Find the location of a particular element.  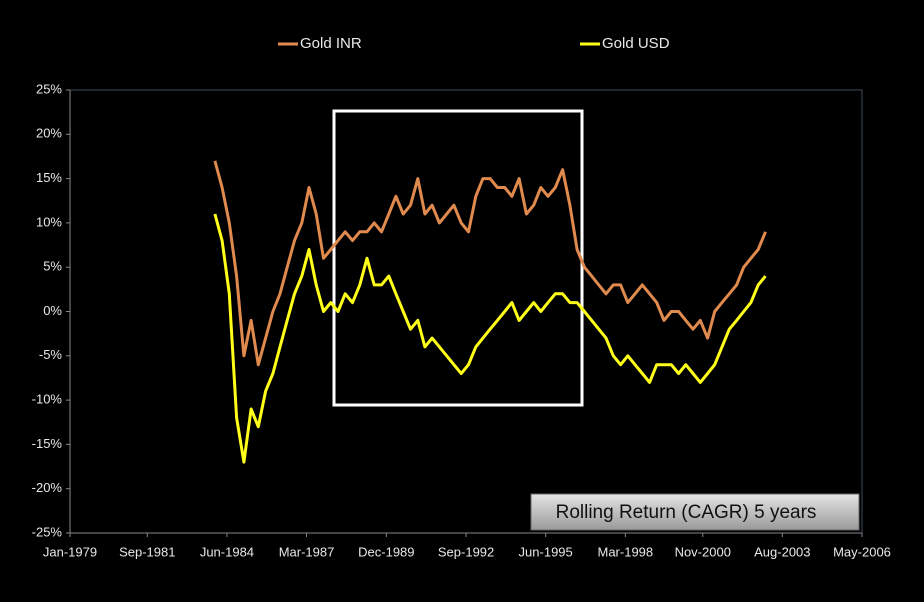

x-tick-label: Jun-1984 is located at coordinates (227, 551).